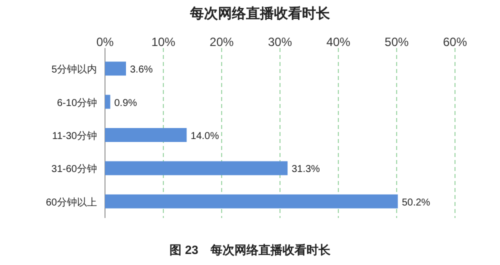 This screenshot has width=500, height=265. What do you see at coordinates (76, 102) in the screenshot?
I see `y-tick-label: 6-10分钟` at bounding box center [76, 102].